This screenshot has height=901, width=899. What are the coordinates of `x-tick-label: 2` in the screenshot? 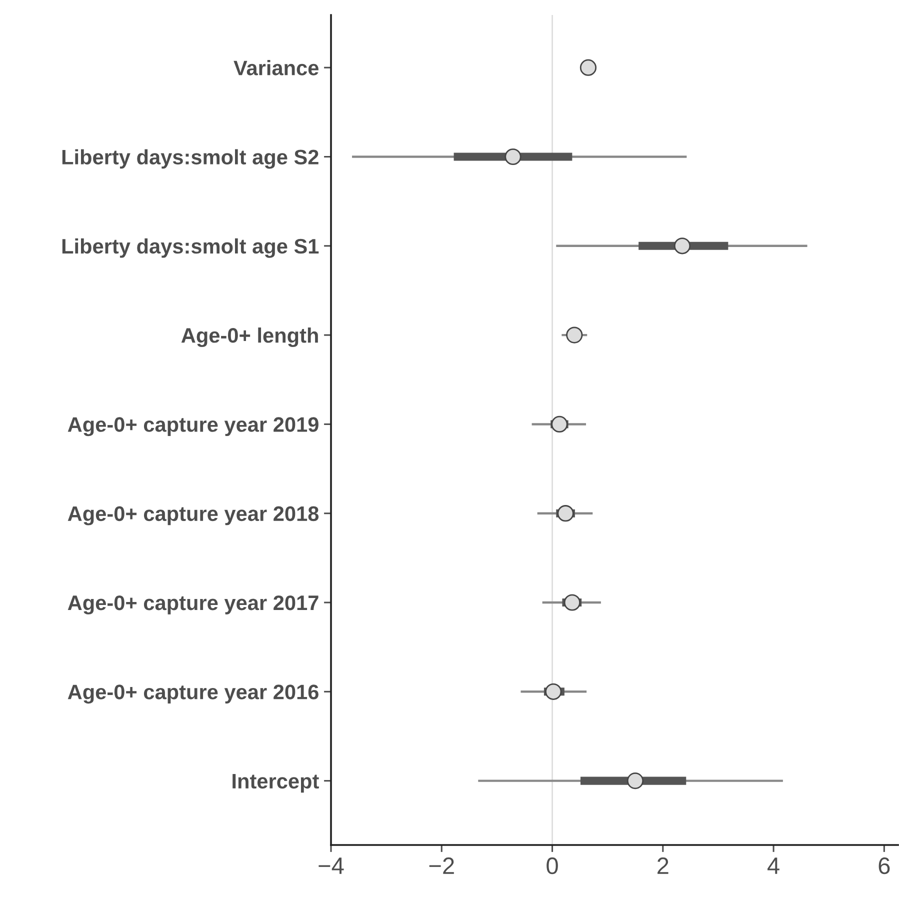 It's located at (663, 865).